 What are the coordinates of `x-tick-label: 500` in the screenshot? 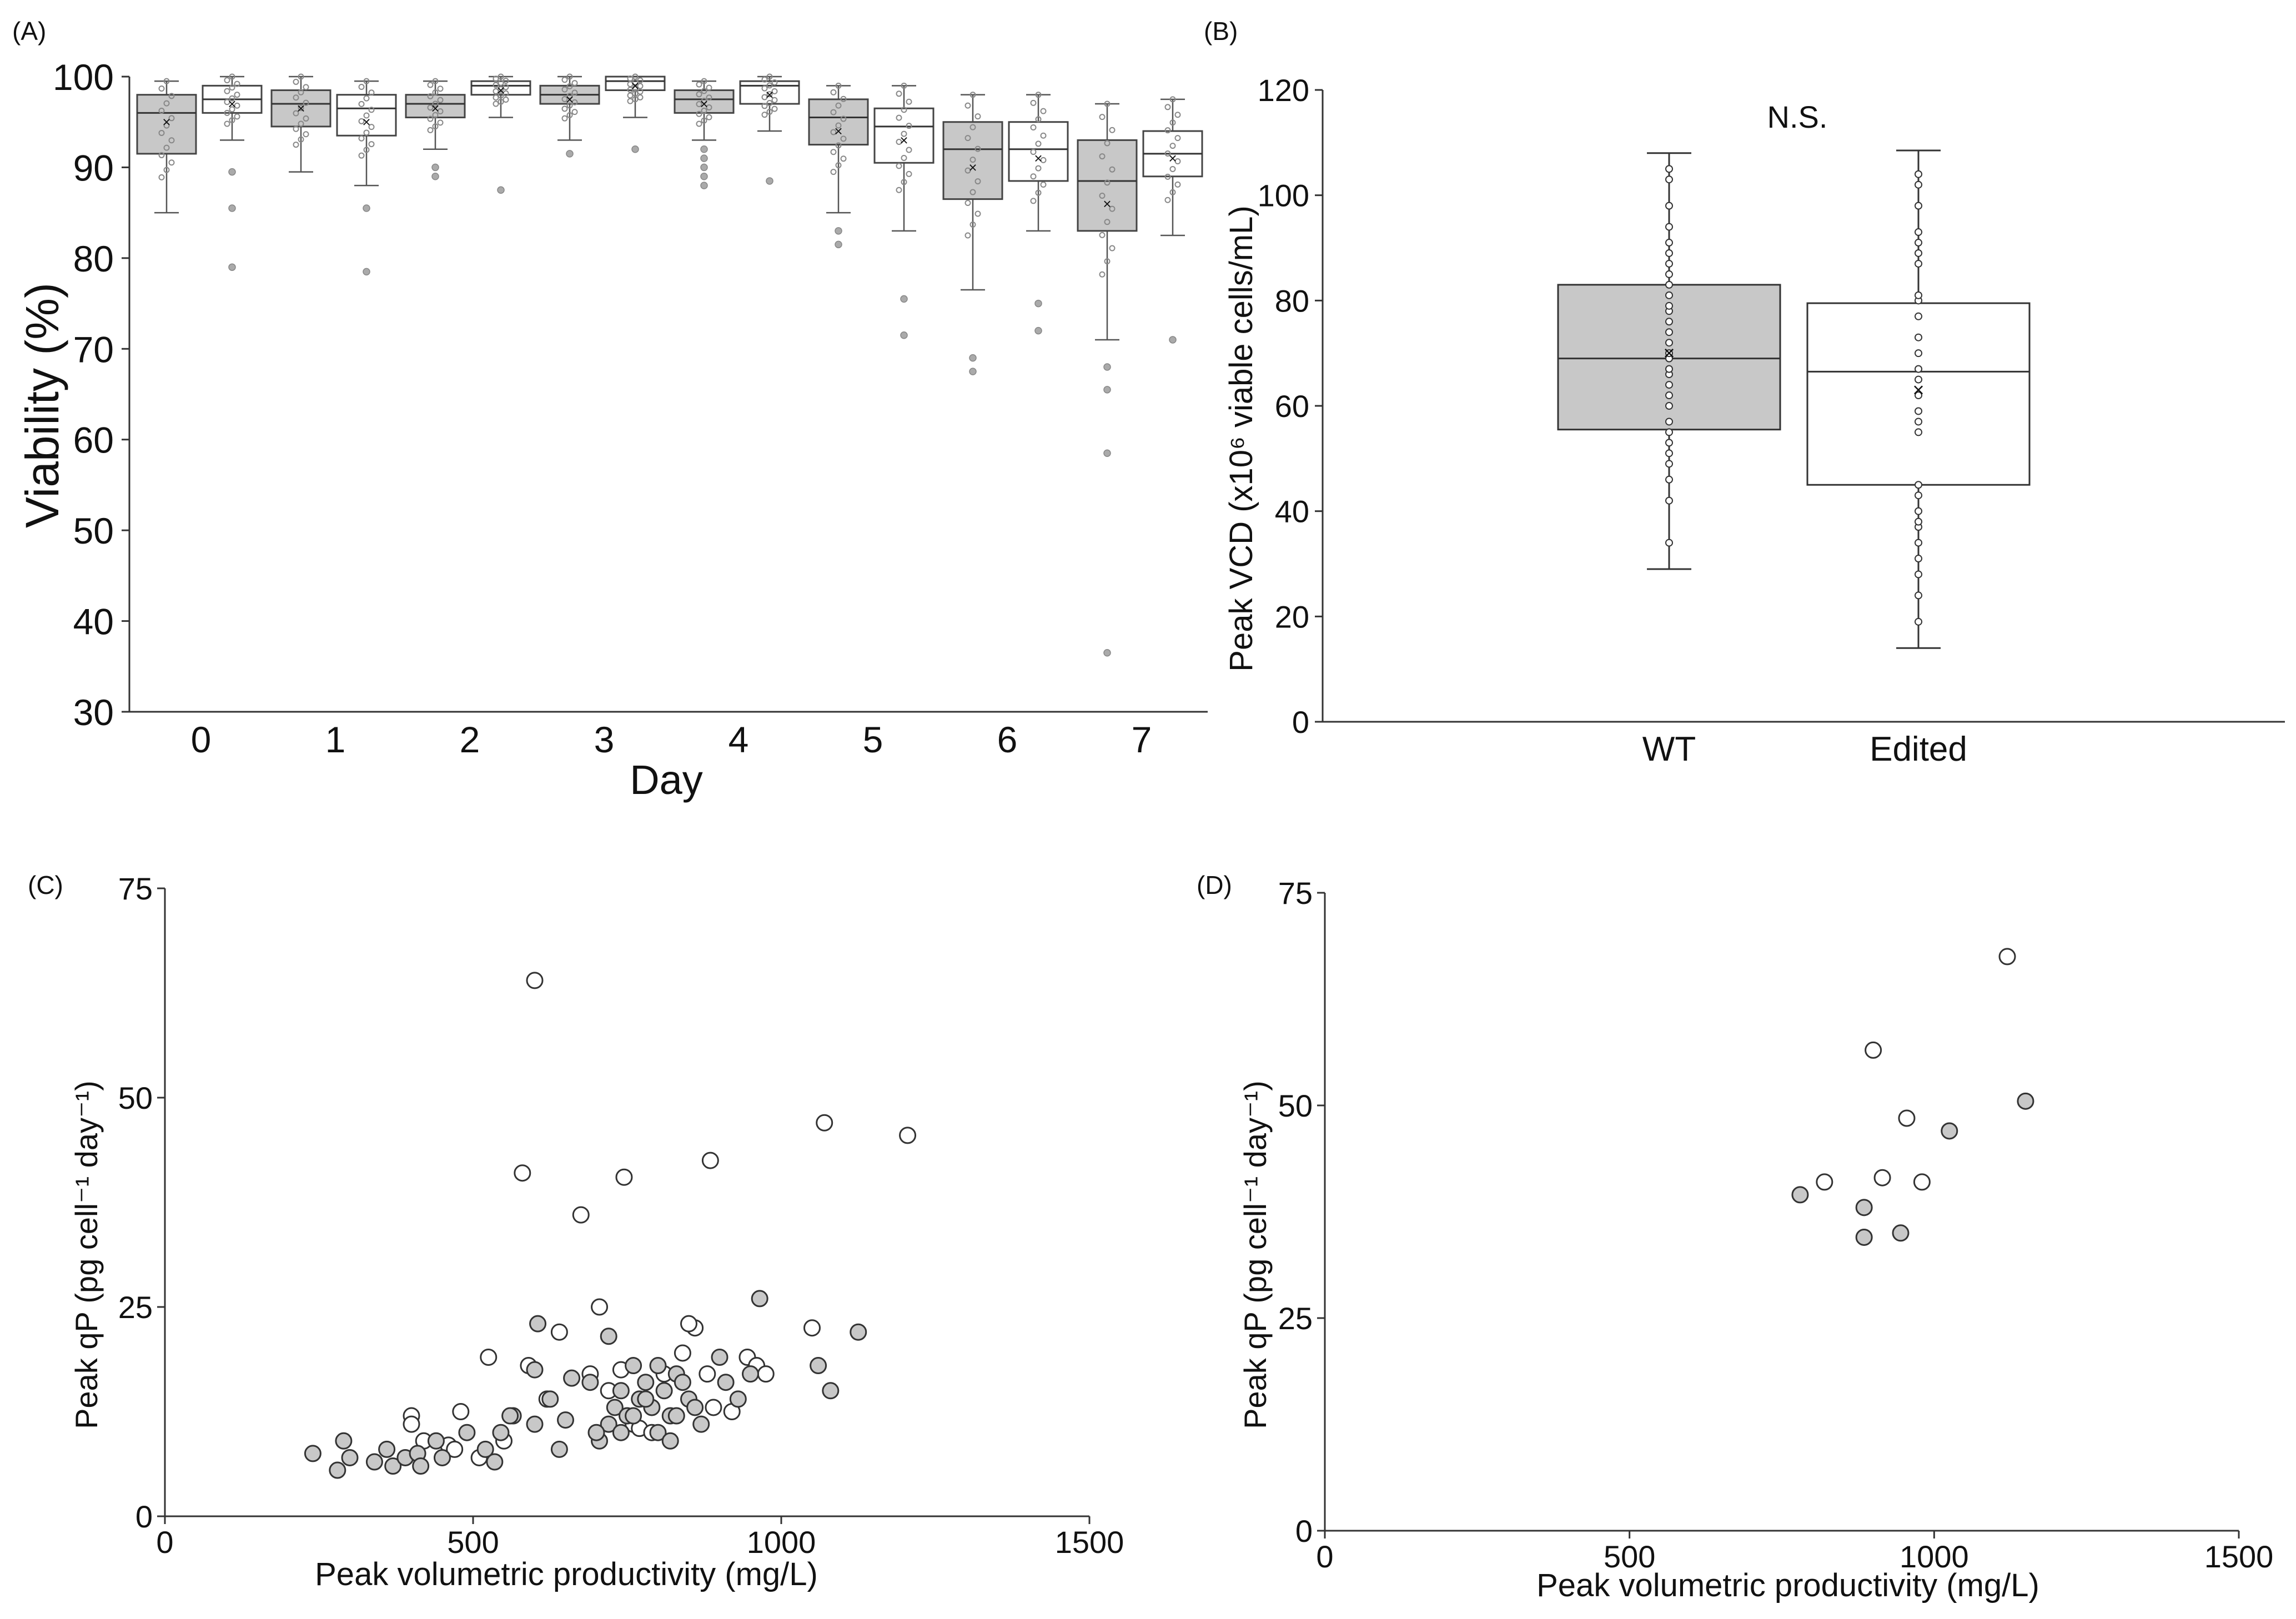 It's located at (473, 1542).